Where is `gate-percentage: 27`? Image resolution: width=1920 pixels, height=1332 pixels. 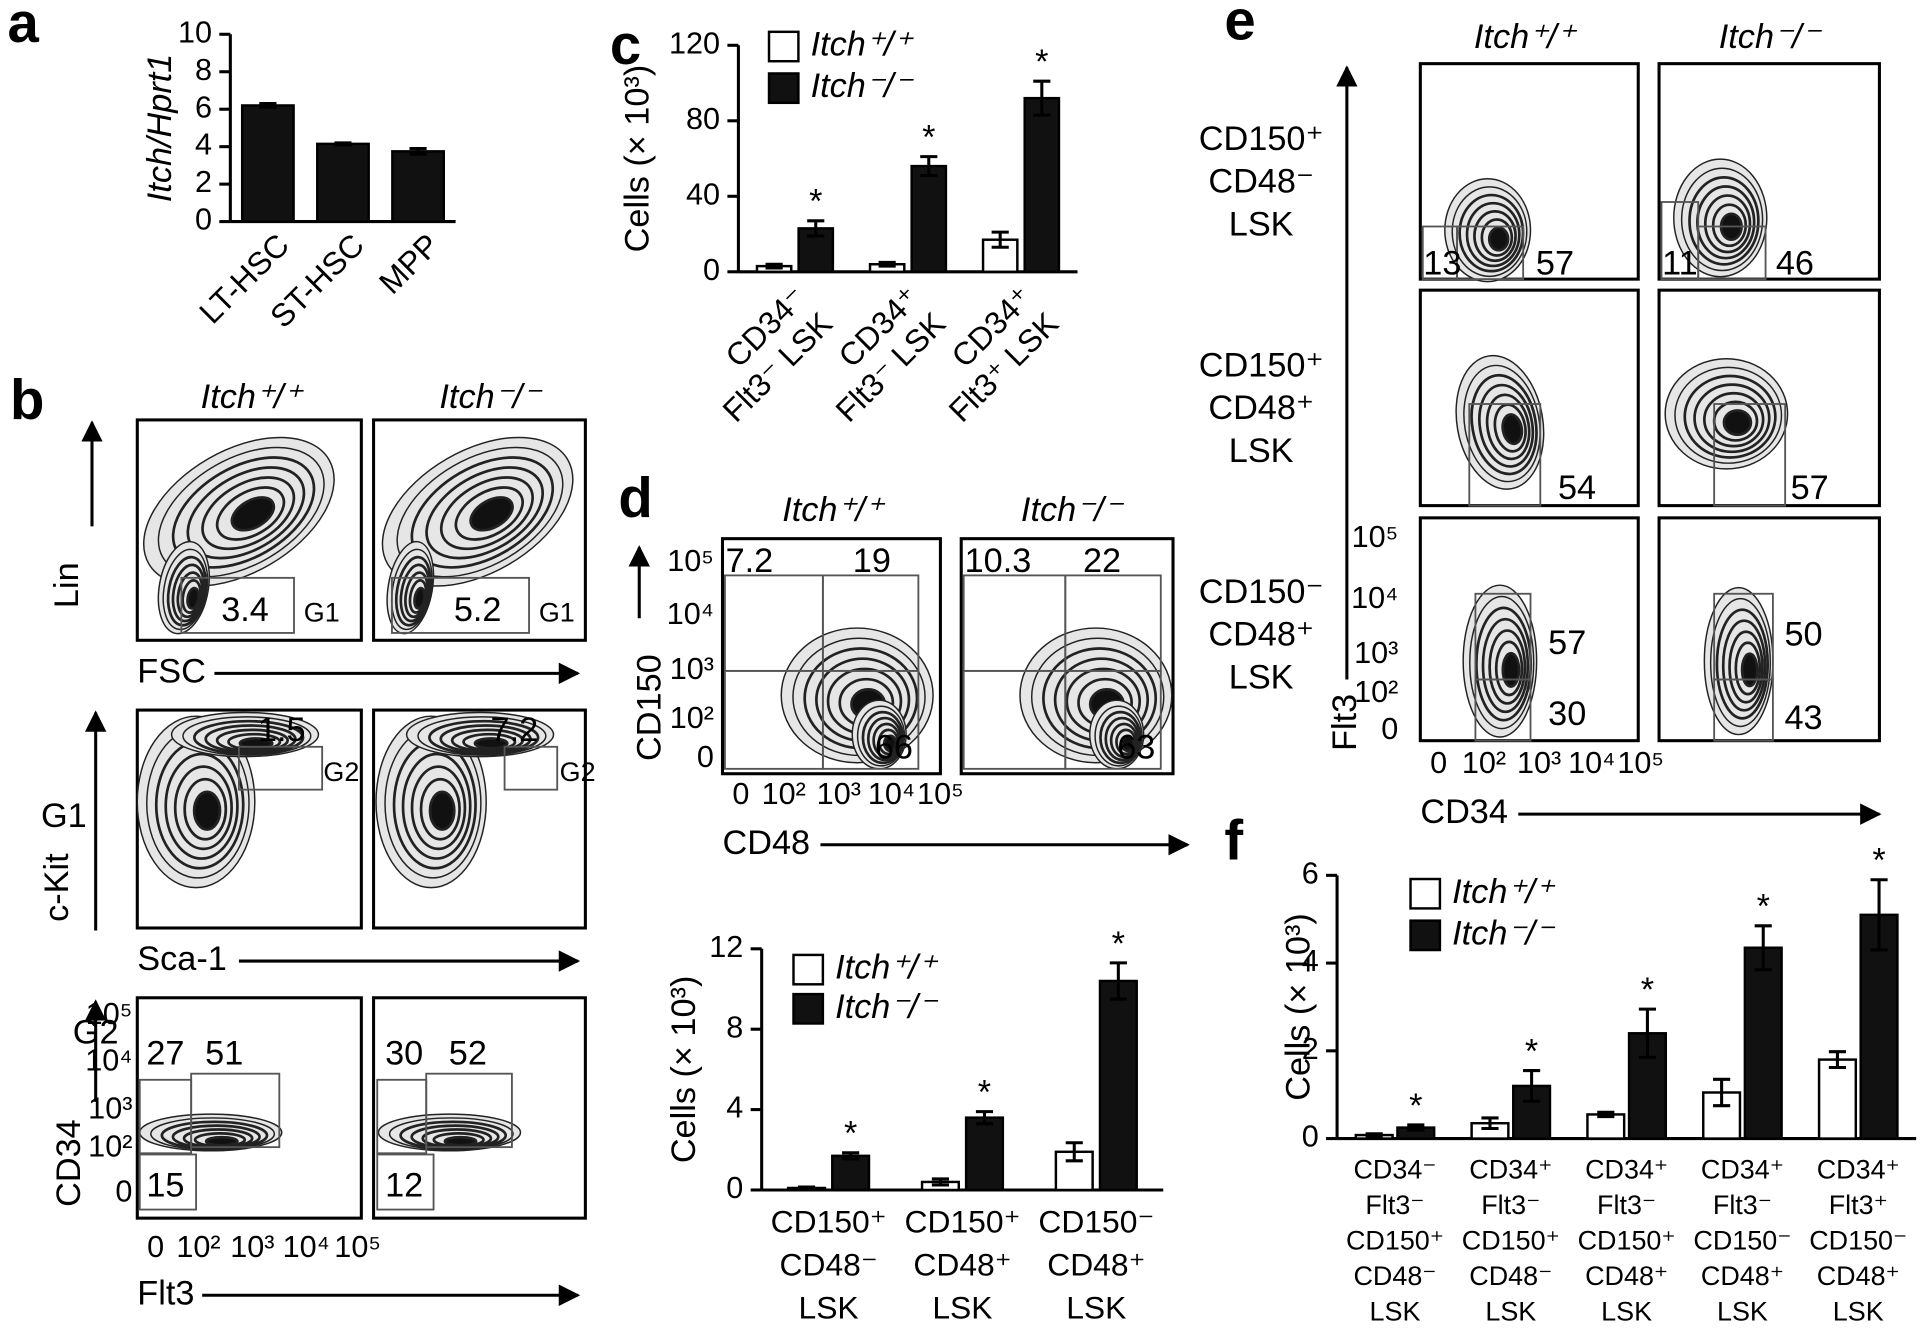 gate-percentage: 27 is located at coordinates (165, 1053).